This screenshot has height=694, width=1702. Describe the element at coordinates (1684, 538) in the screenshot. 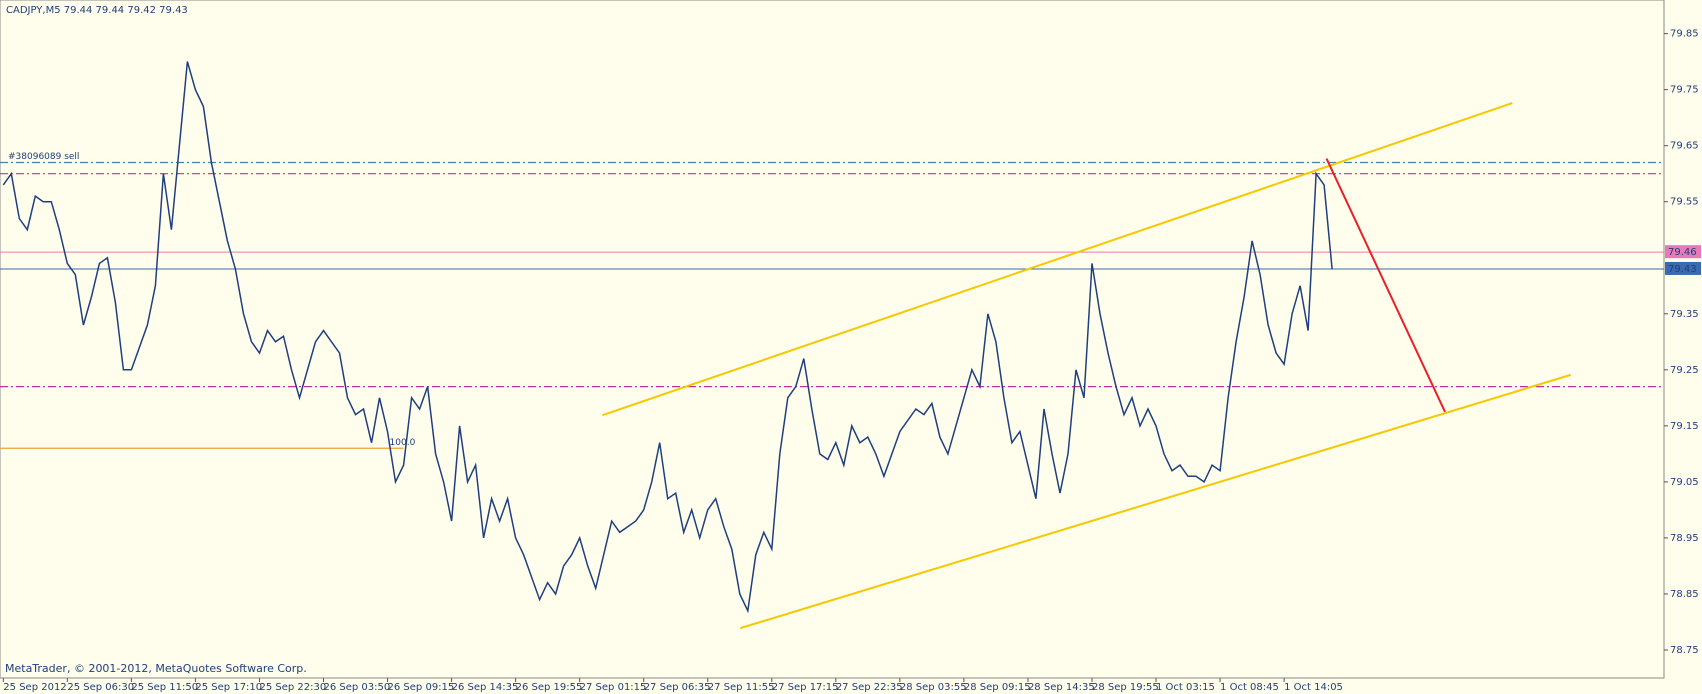

I see `y-tick-label: 78.95` at that location.